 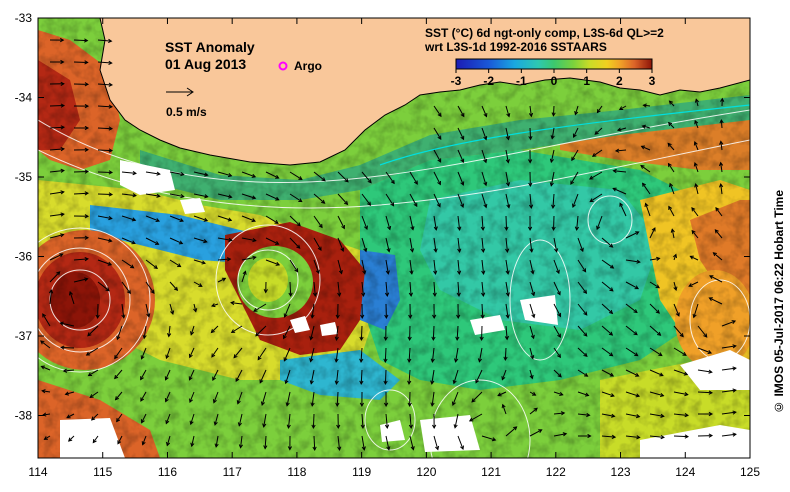 I want to click on colorbar-tick-label: 0, so click(x=554, y=81).